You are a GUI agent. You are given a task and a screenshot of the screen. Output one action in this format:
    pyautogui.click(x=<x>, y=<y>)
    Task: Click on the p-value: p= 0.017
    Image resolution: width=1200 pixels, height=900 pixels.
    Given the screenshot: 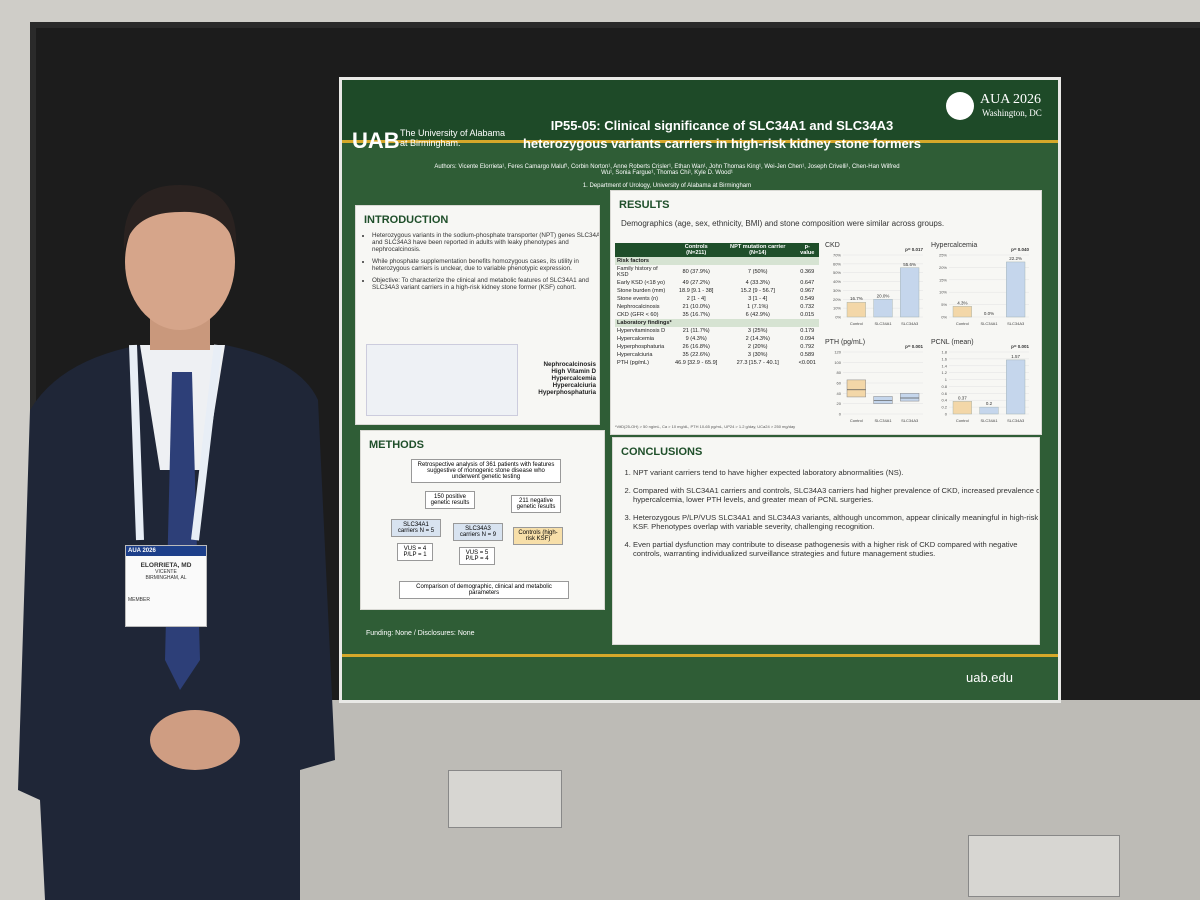 What is the action you would take?
    pyautogui.click(x=914, y=249)
    